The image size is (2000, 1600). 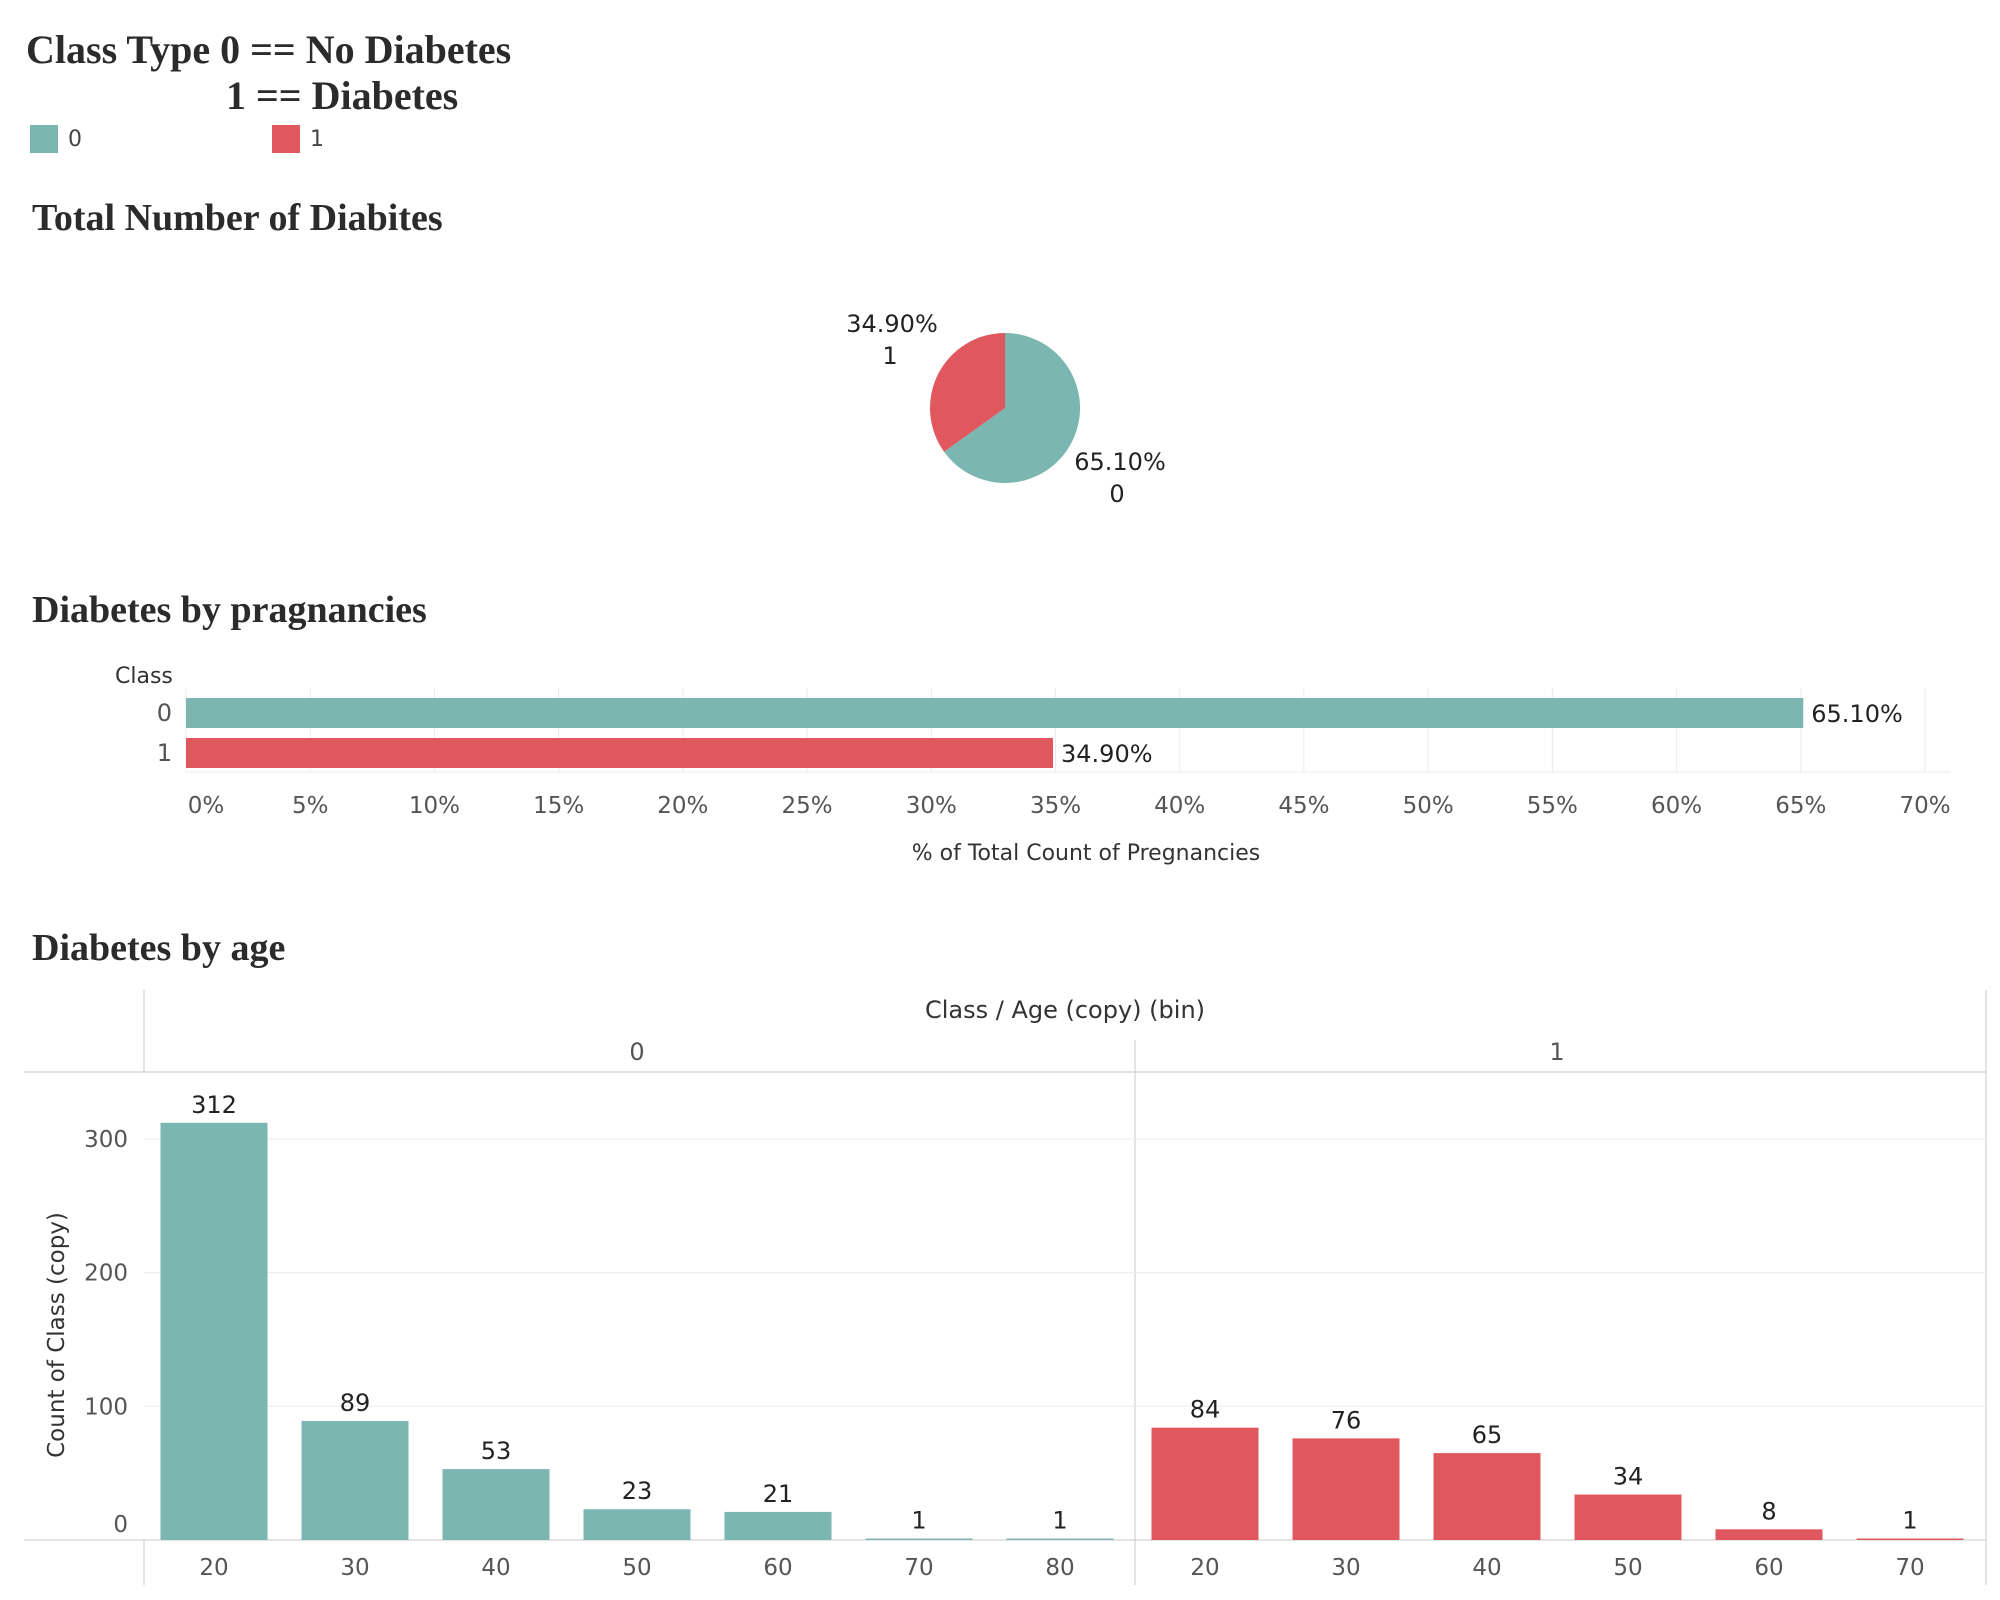 I want to click on pregnancies-chart-title: Diabetes by pragnancies, so click(x=229, y=610).